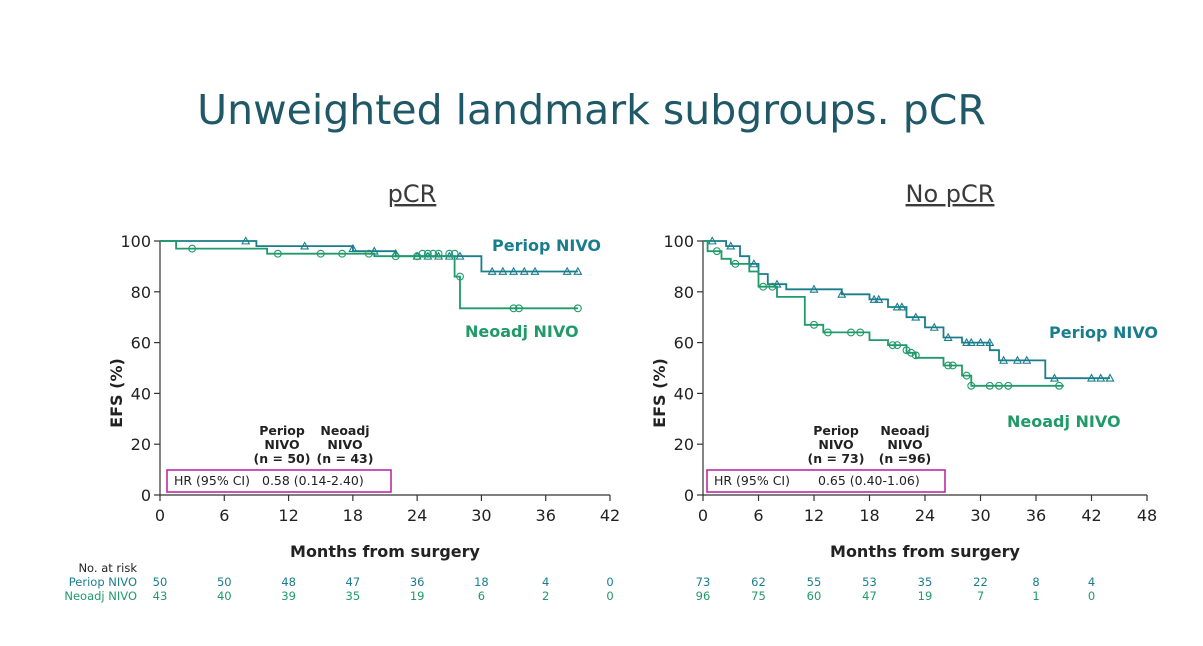 This screenshot has width=1203, height=646. Describe the element at coordinates (591, 110) in the screenshot. I see `page-title: Unweighted landmark subgroups. pCR` at that location.